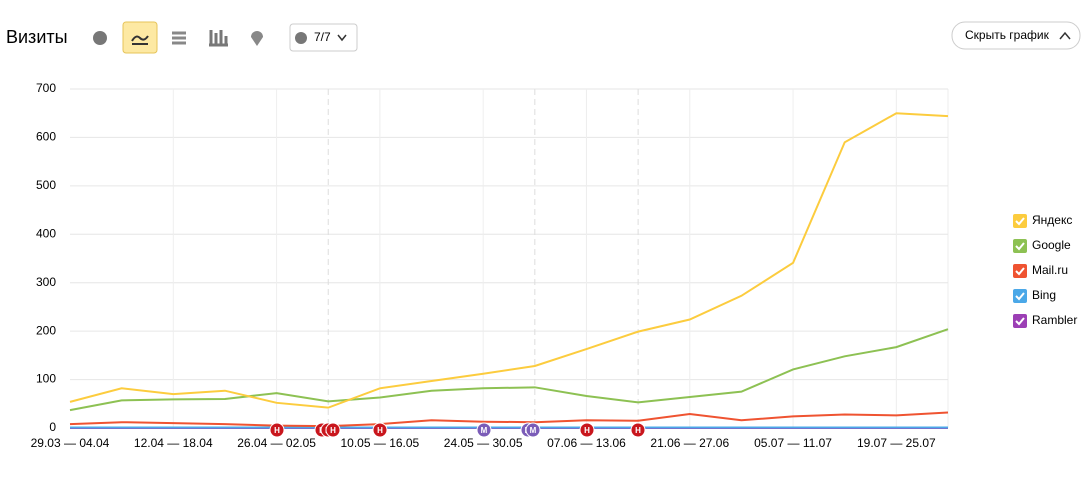 The image size is (1085, 487). I want to click on legend-label: Bing, so click(1044, 295).